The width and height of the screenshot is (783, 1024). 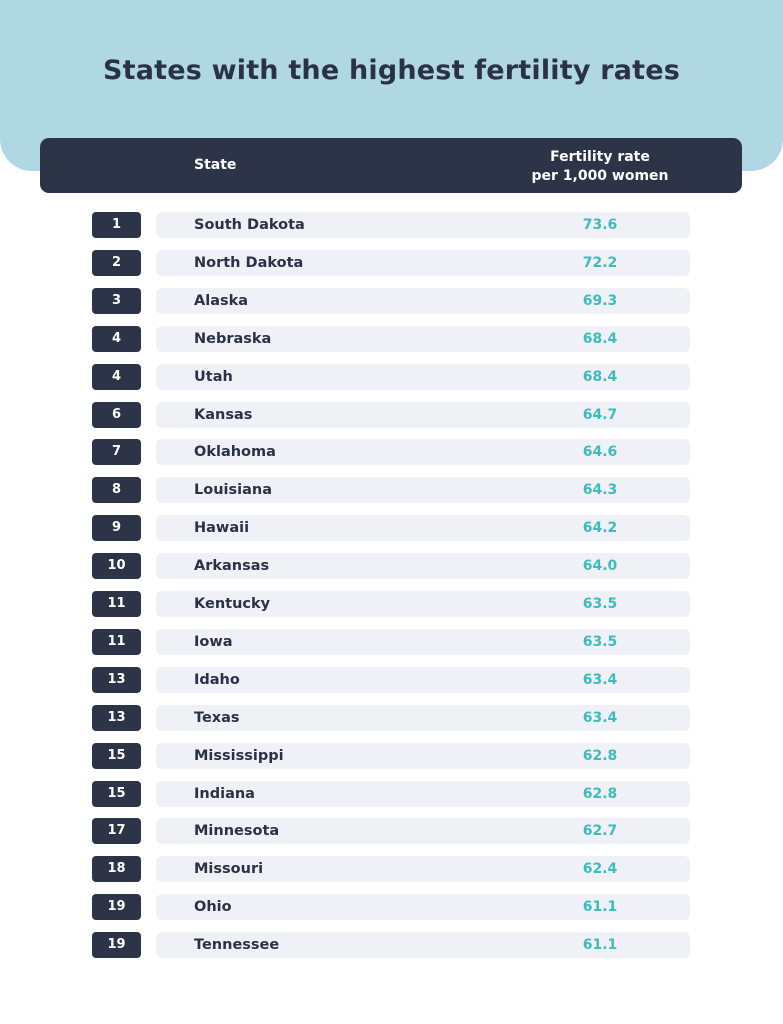 What do you see at coordinates (391, 165) in the screenshot?
I see `table-header` at bounding box center [391, 165].